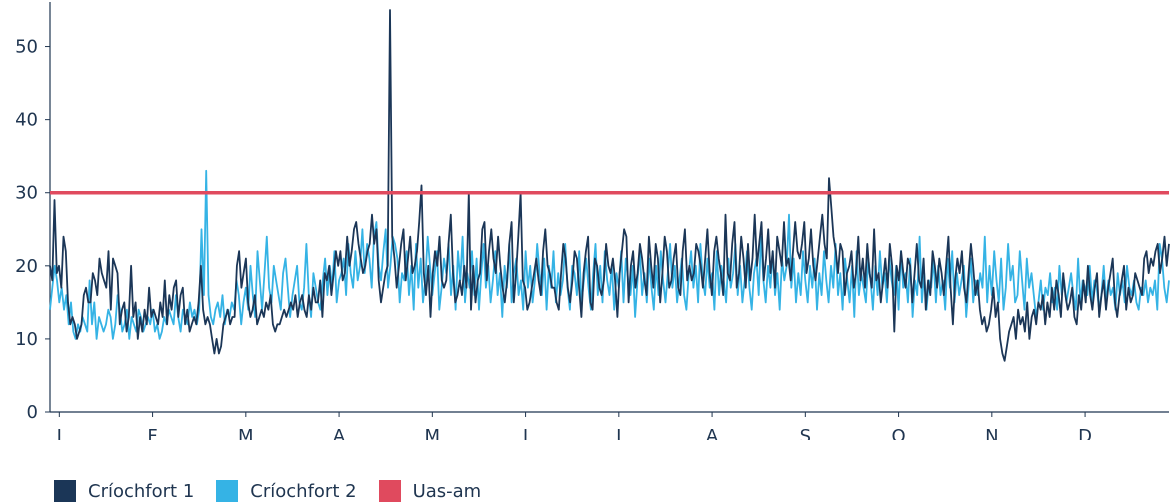 The image size is (1171, 504). I want to click on x-tick-label: F, so click(152, 433).